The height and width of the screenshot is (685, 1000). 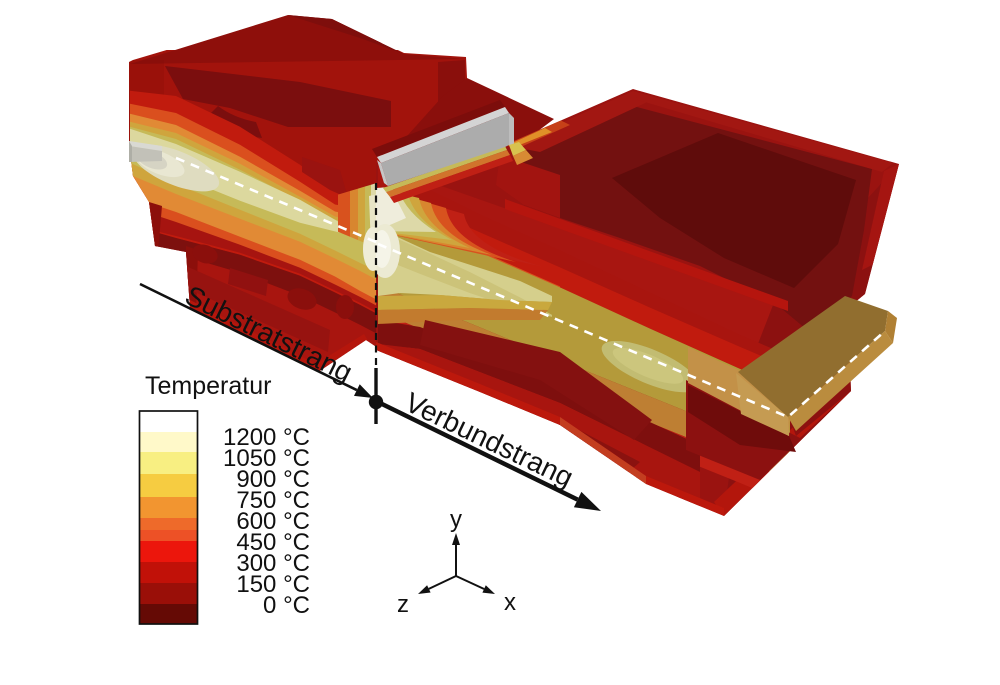 I want to click on svg-text: 450 °C, so click(x=273, y=542).